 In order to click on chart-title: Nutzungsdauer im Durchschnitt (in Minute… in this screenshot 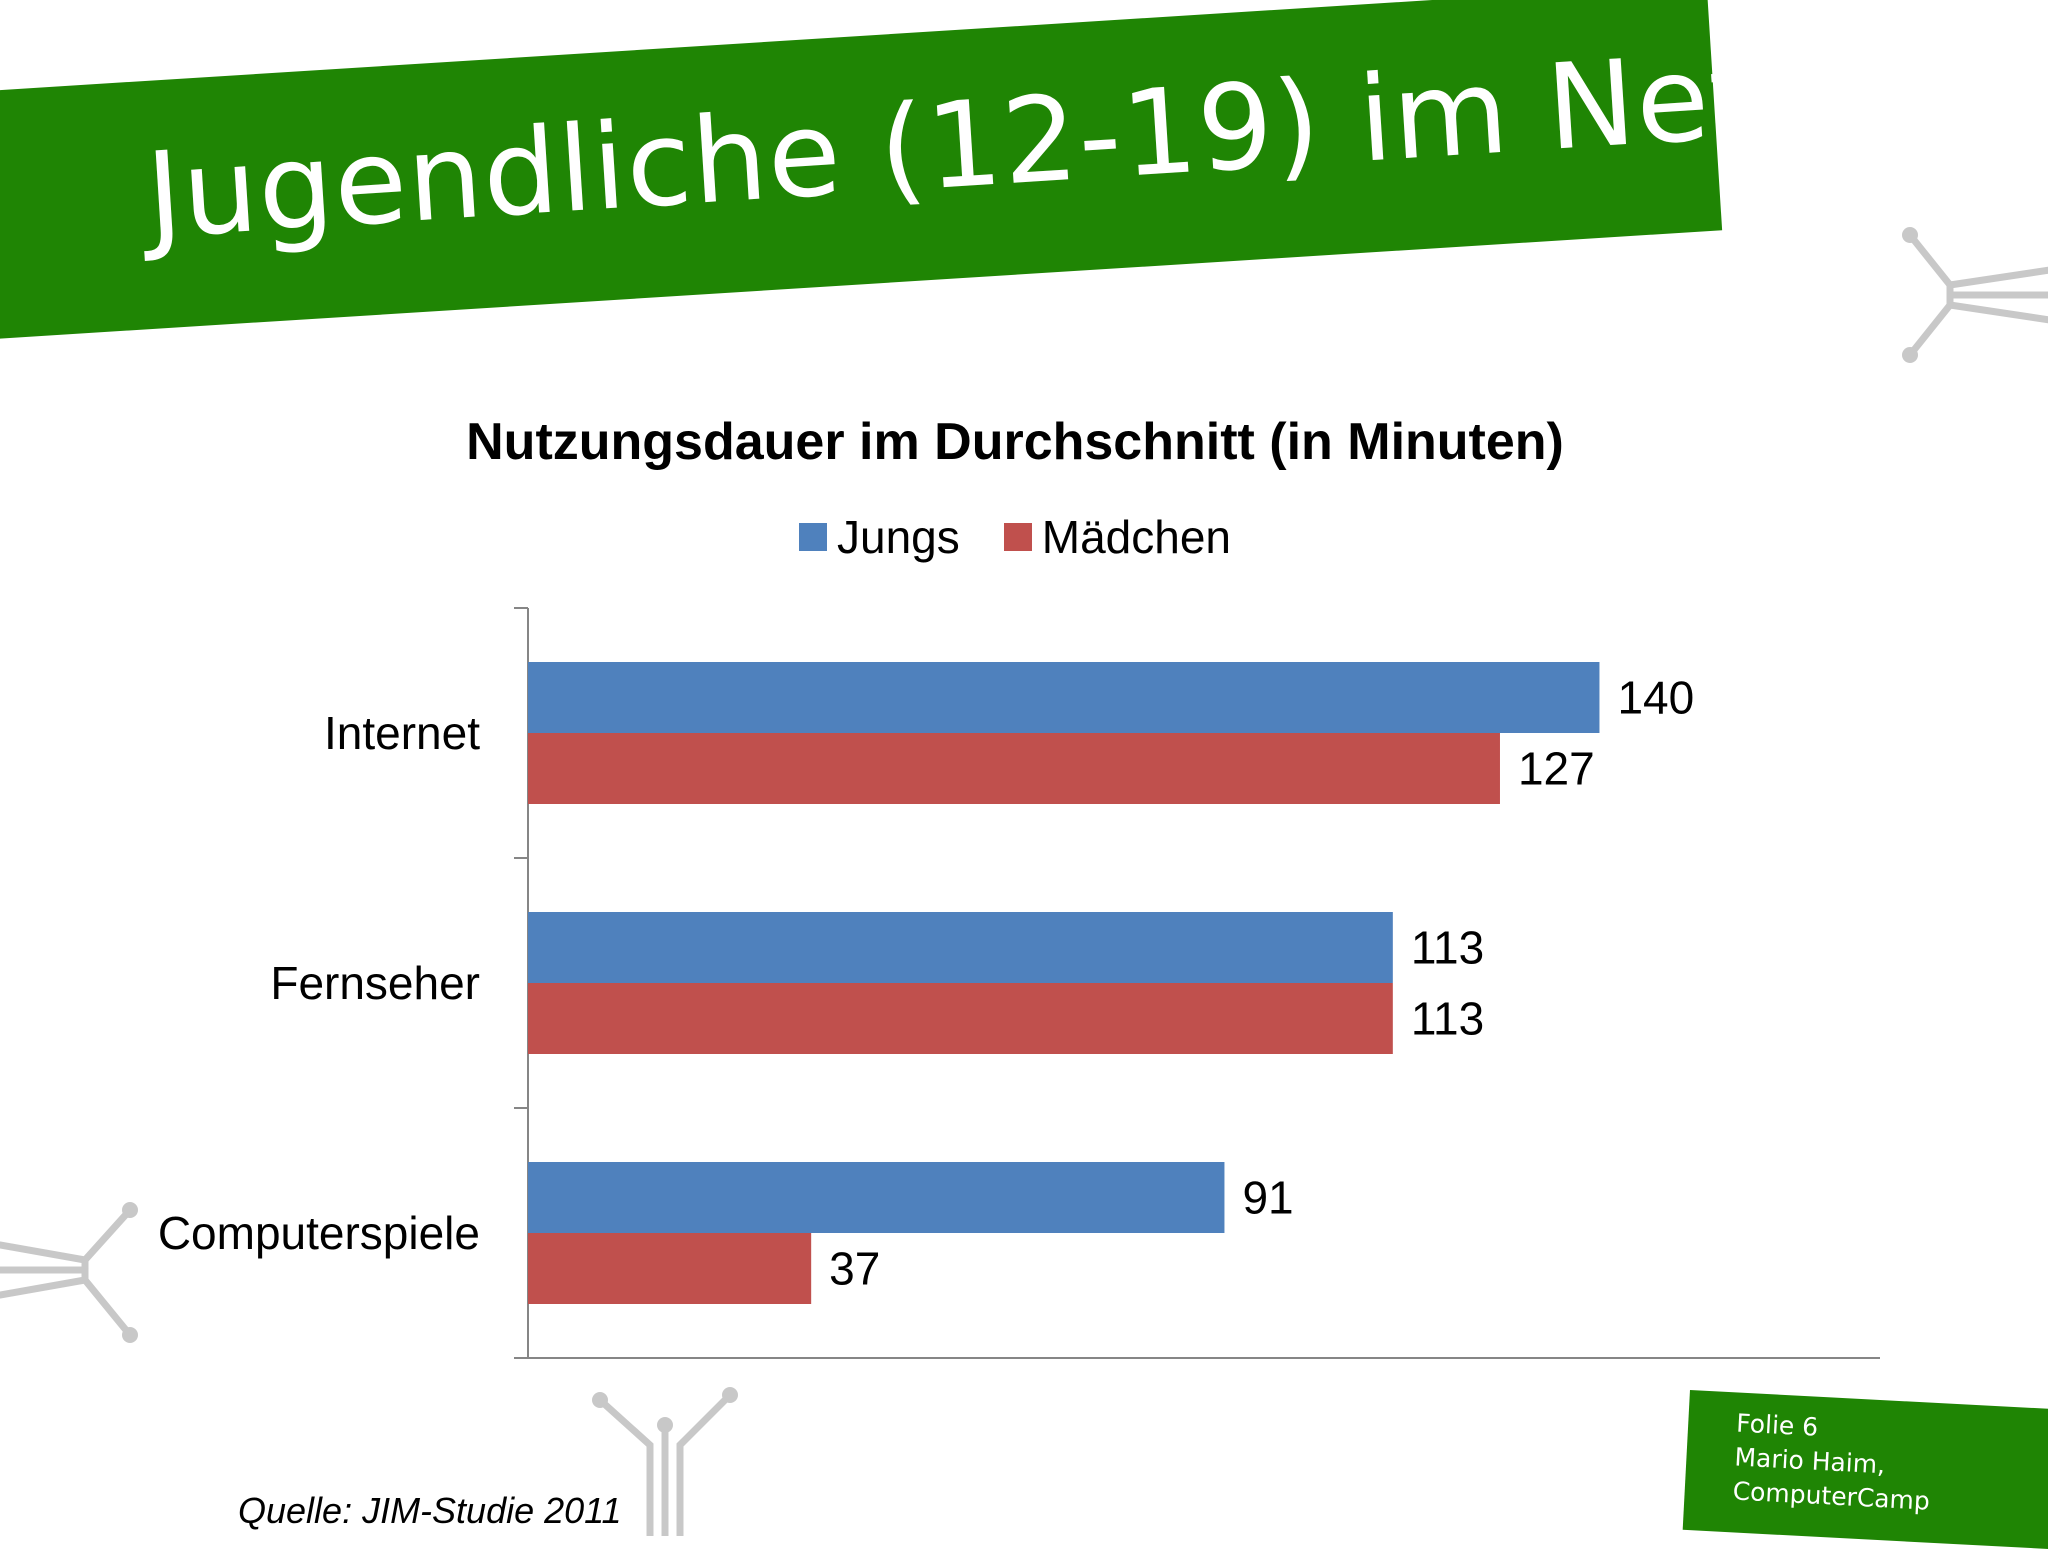, I will do `click(1015, 442)`.